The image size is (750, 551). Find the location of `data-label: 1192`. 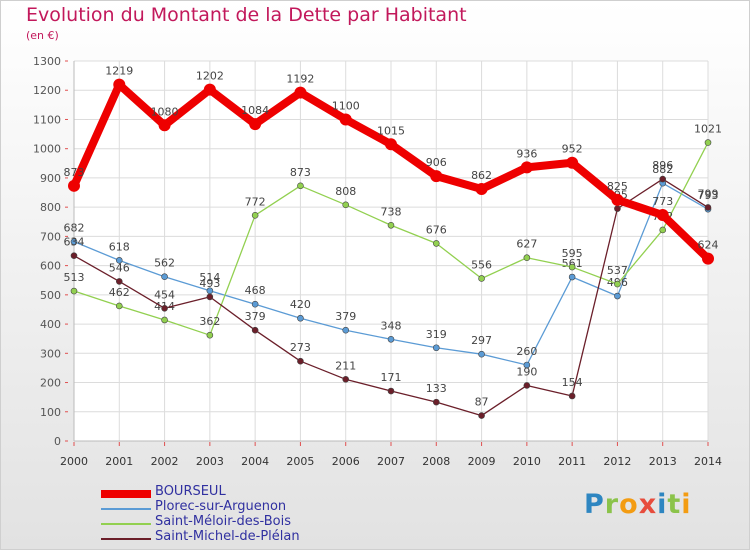

data-label: 1192 is located at coordinates (300, 79).